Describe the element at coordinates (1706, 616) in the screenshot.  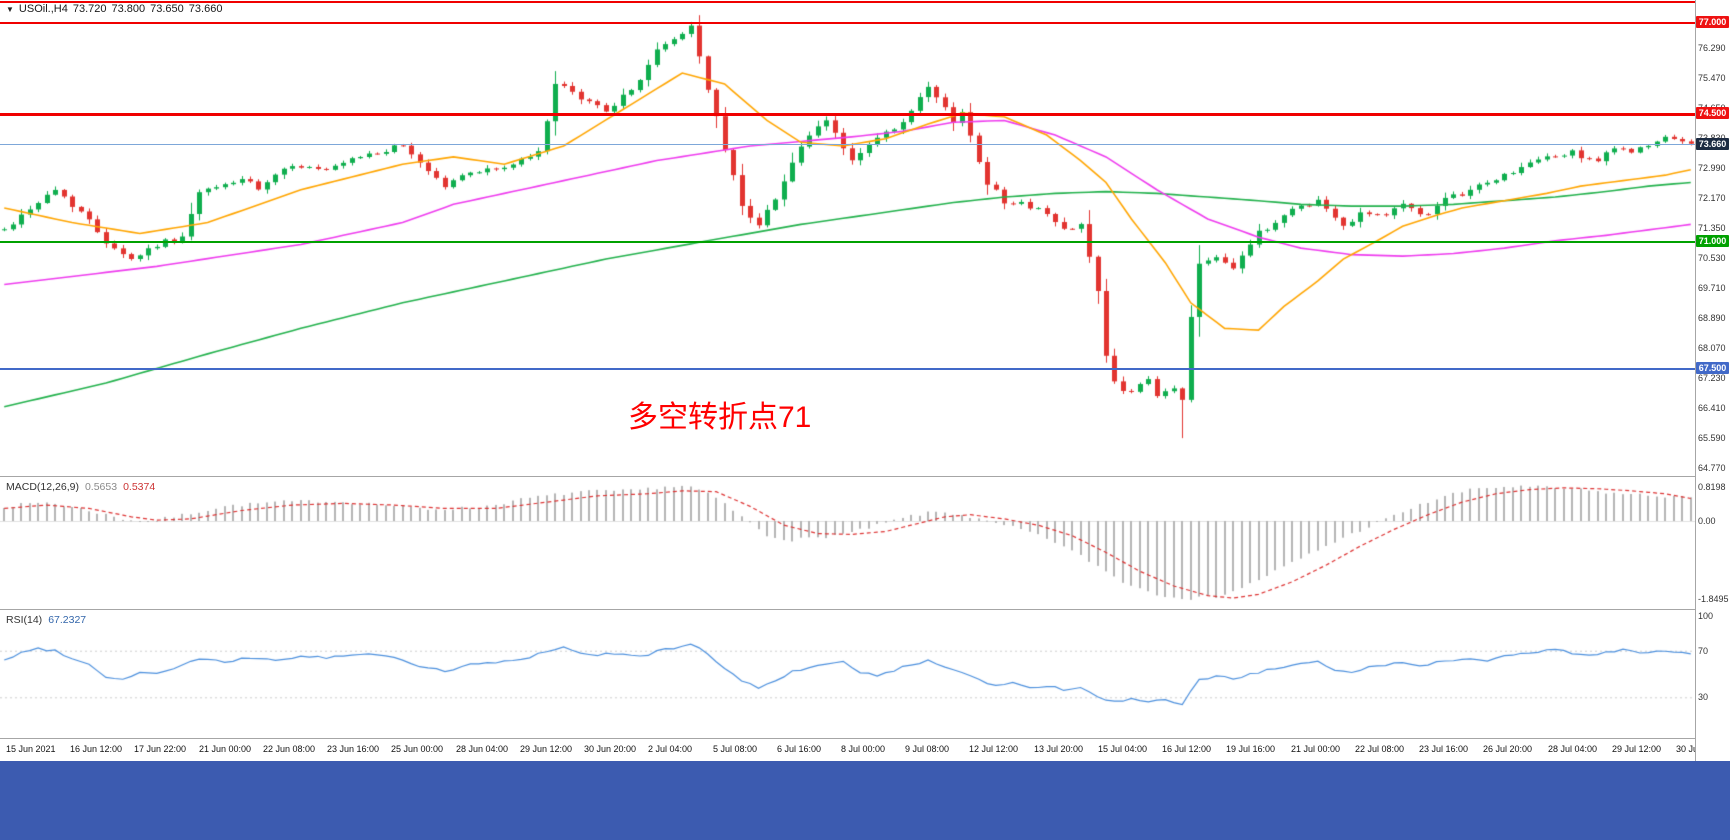
I see `rsi-axis-label: 100` at that location.